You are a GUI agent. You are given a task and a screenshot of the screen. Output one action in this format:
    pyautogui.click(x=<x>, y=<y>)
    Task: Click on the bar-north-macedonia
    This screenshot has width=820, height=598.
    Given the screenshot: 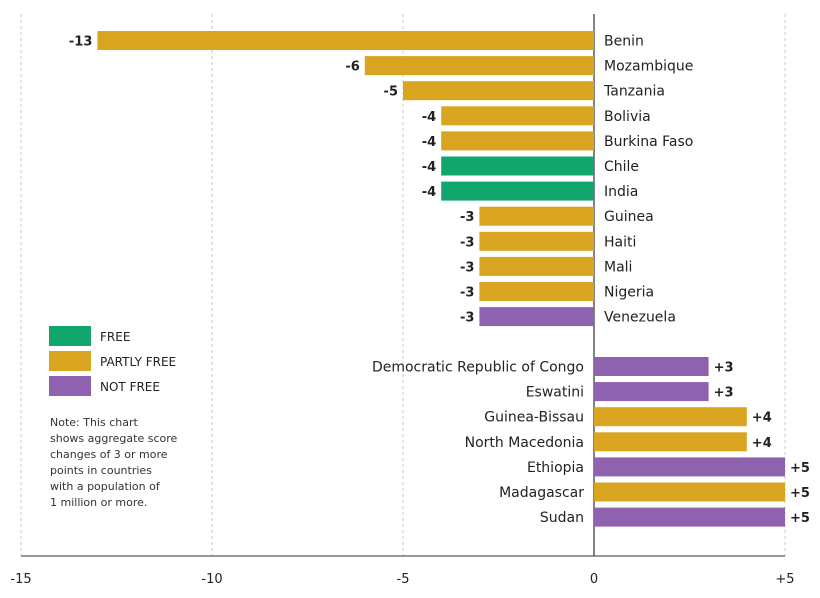 What is the action you would take?
    pyautogui.click(x=670, y=442)
    